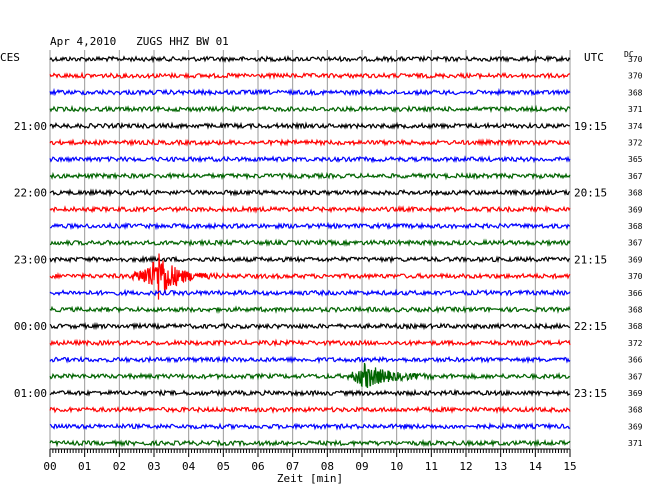  Describe the element at coordinates (30, 393) in the screenshot. I see `left-time-label: 01:00` at that location.